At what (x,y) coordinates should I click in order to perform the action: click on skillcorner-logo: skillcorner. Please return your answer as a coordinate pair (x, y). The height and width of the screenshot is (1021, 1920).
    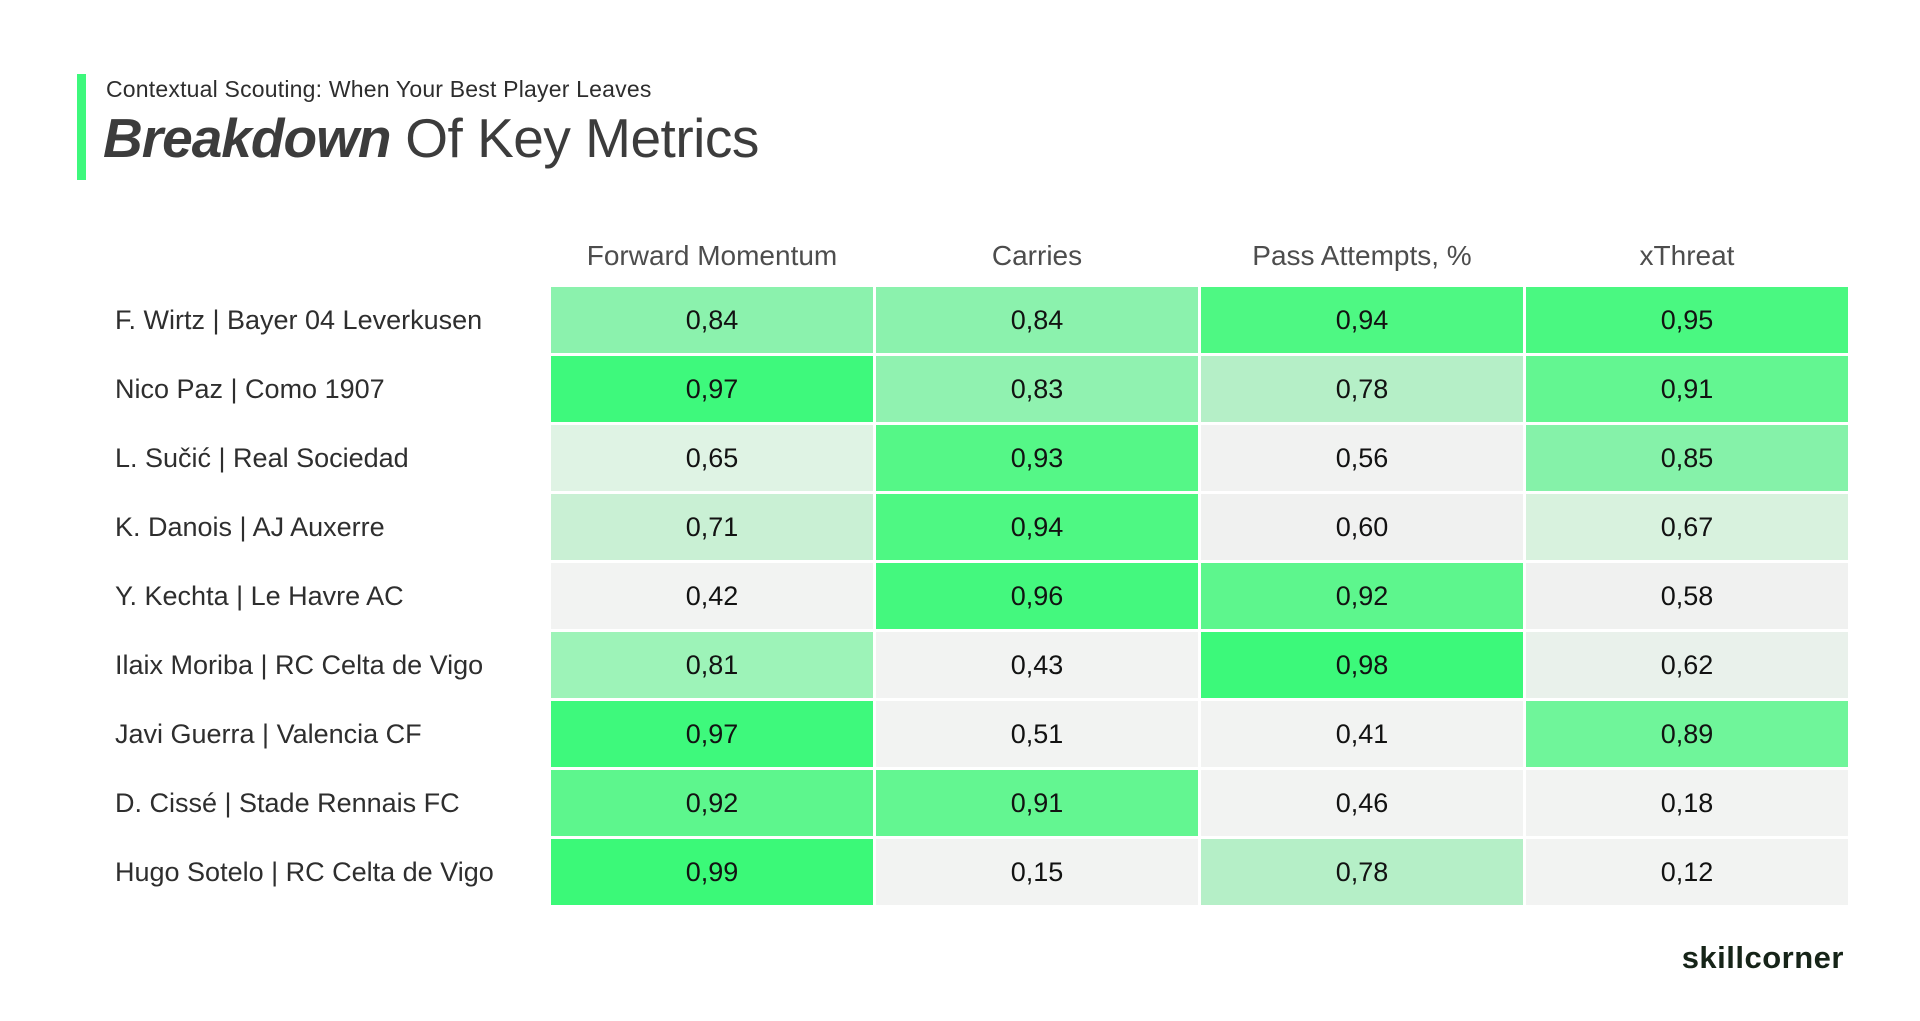
    Looking at the image, I should click on (1762, 957).